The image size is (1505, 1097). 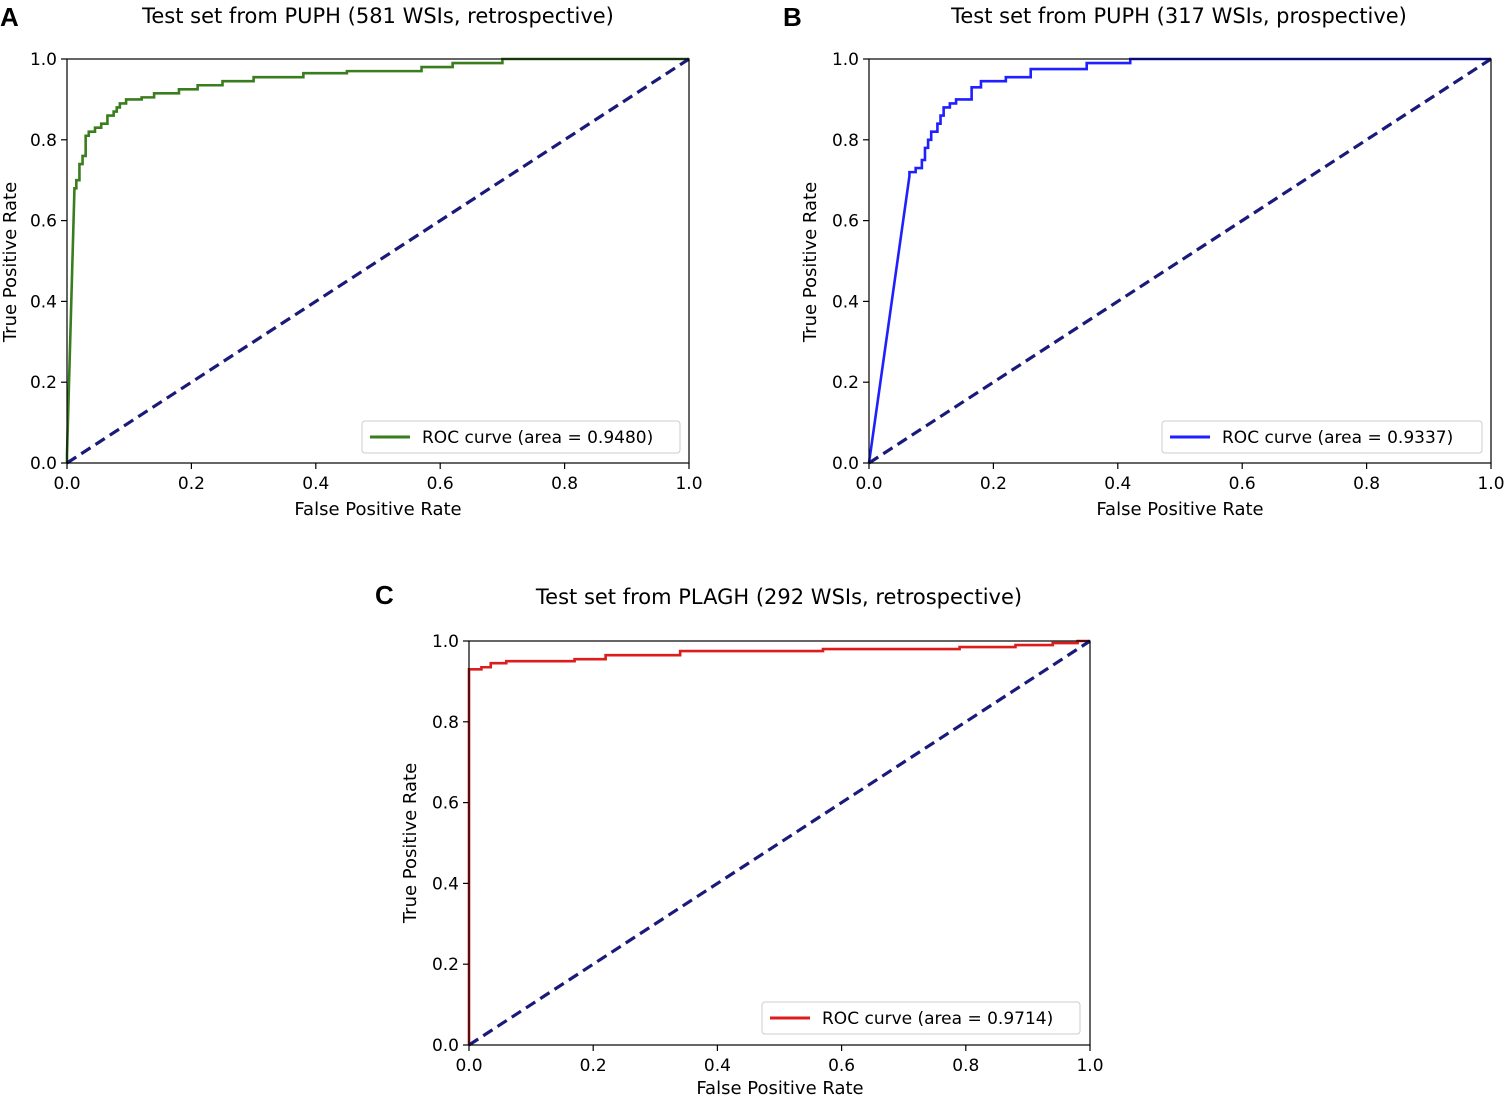 I want to click on panel-letter-a: A, so click(x=9, y=17).